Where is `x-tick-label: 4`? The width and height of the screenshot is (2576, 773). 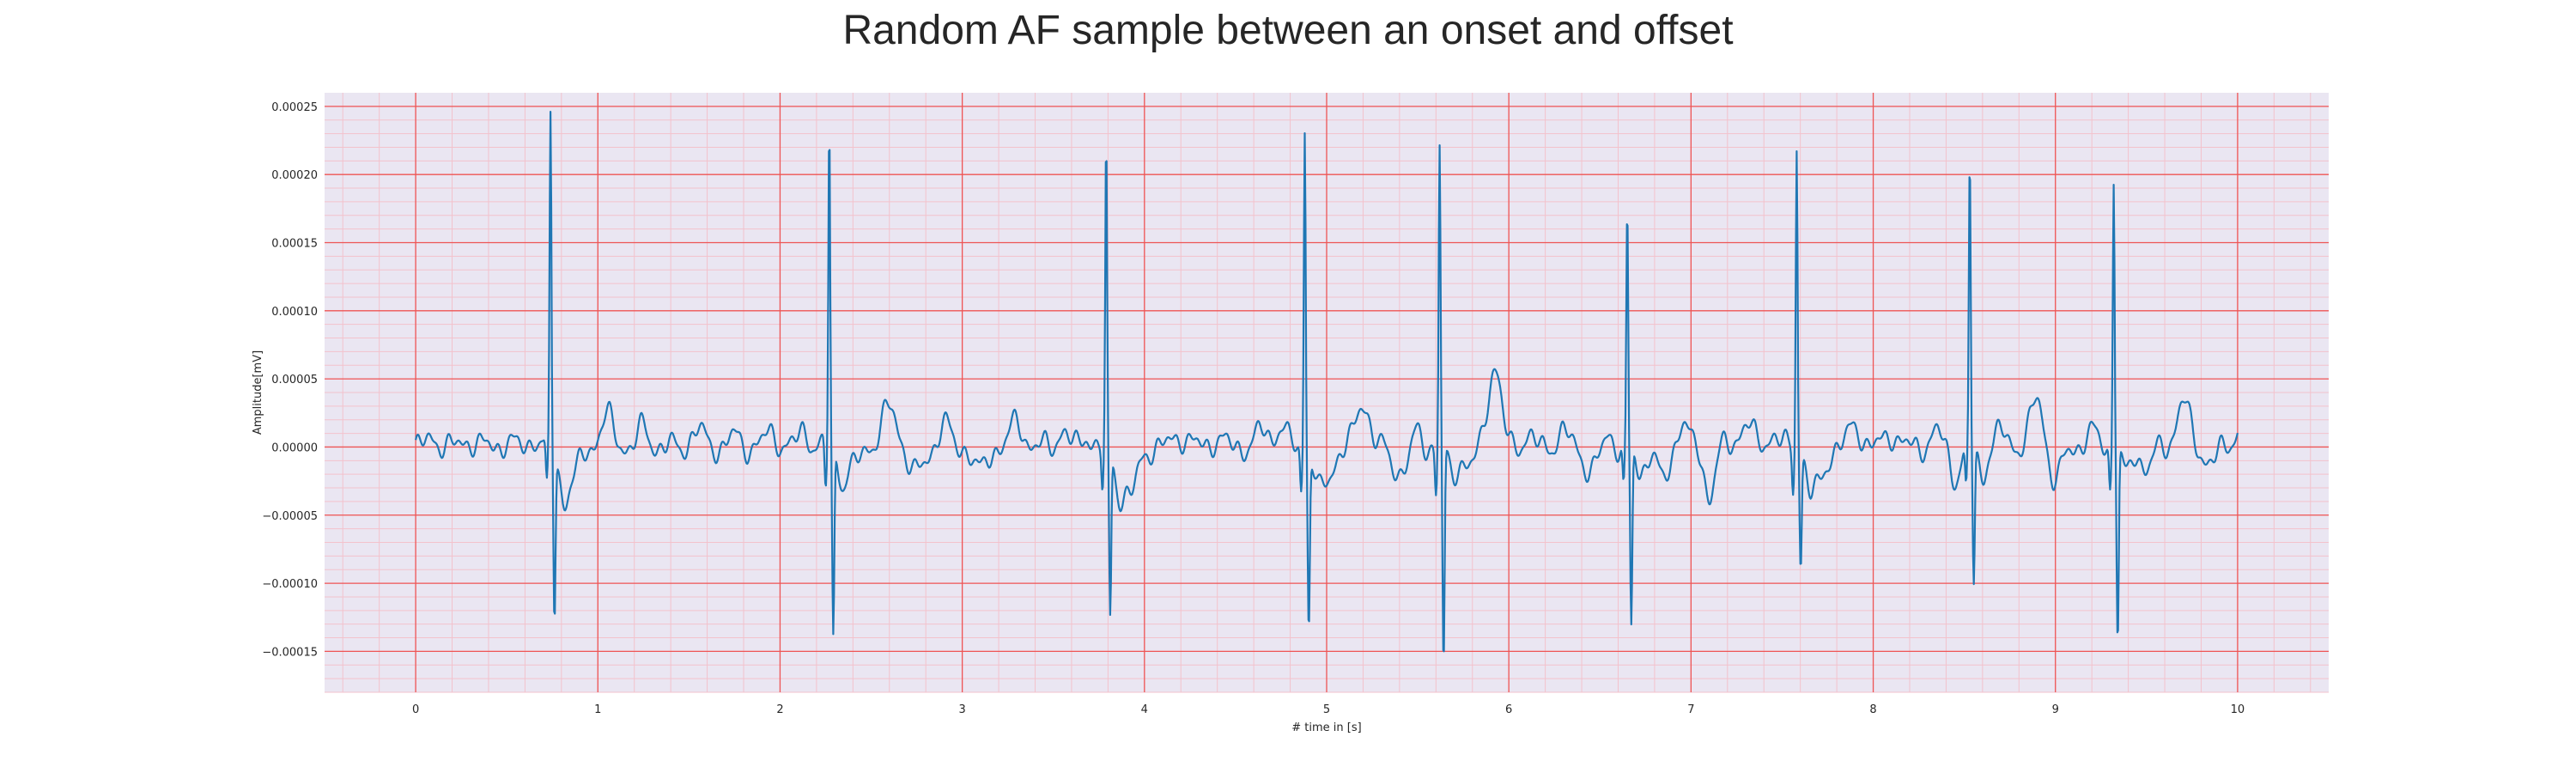
x-tick-label: 4 is located at coordinates (1144, 709).